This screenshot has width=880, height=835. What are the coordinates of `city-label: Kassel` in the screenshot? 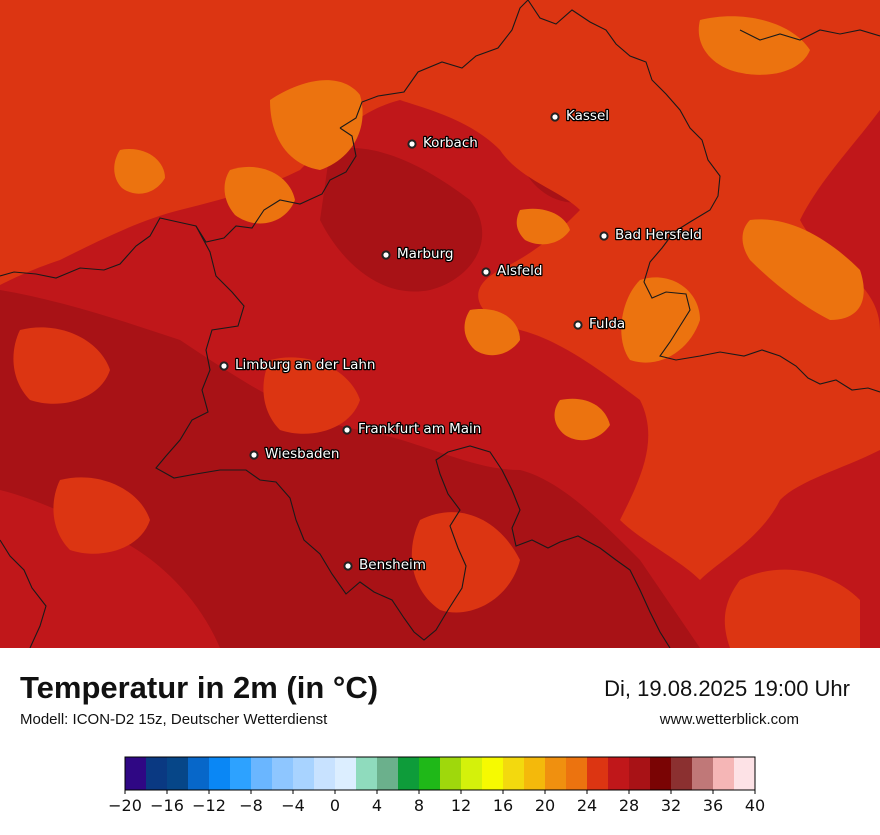 It's located at (587, 116).